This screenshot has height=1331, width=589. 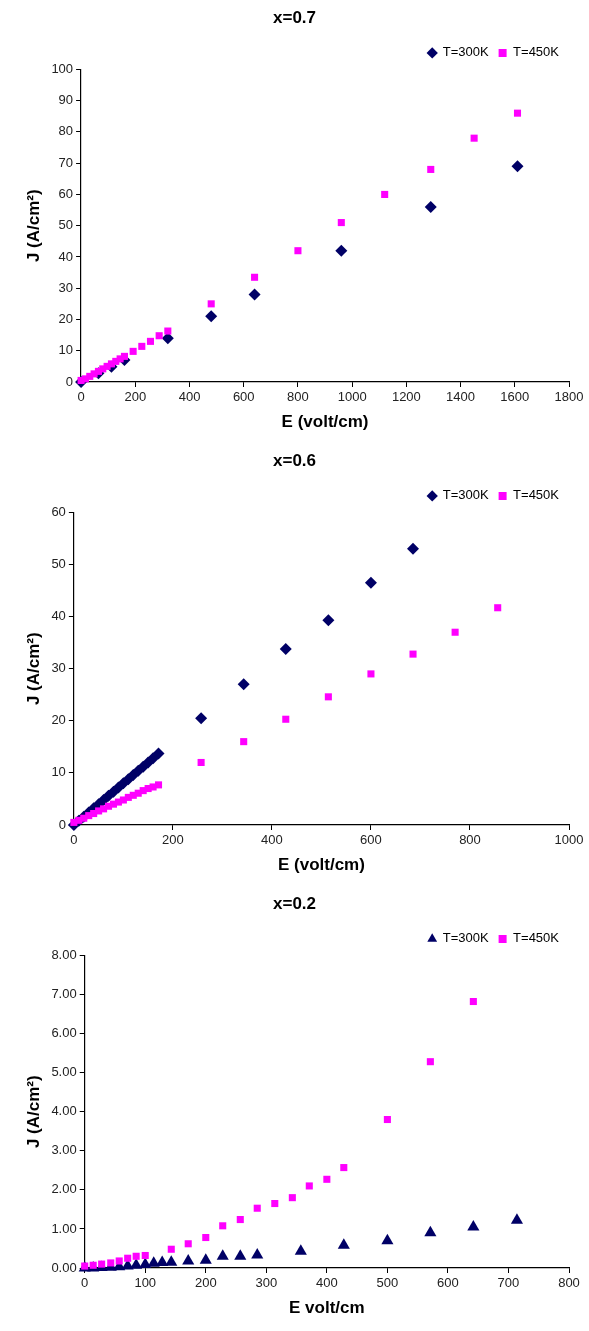 What do you see at coordinates (64, 1150) in the screenshot?
I see `y-tick-label: 3.00` at bounding box center [64, 1150].